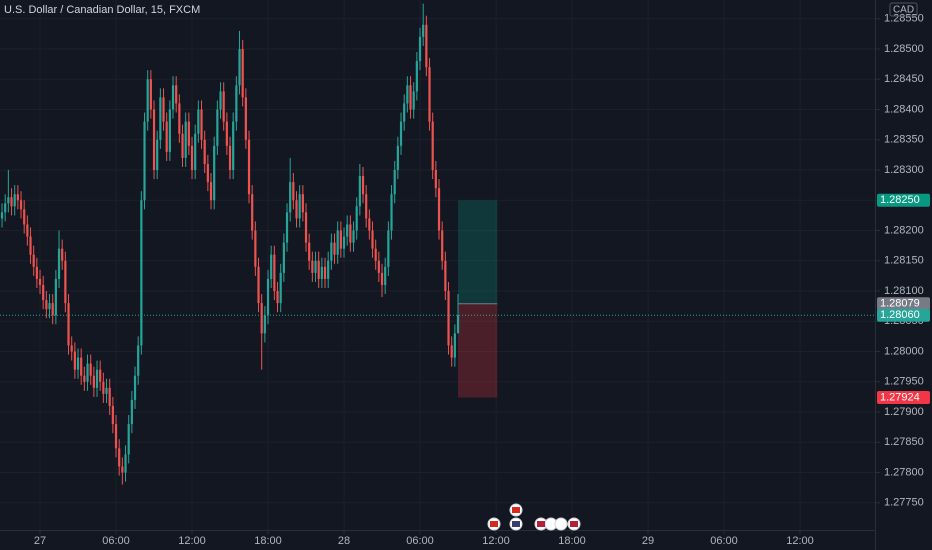 This screenshot has width=932, height=550. What do you see at coordinates (478, 350) in the screenshot?
I see `loss-zone` at bounding box center [478, 350].